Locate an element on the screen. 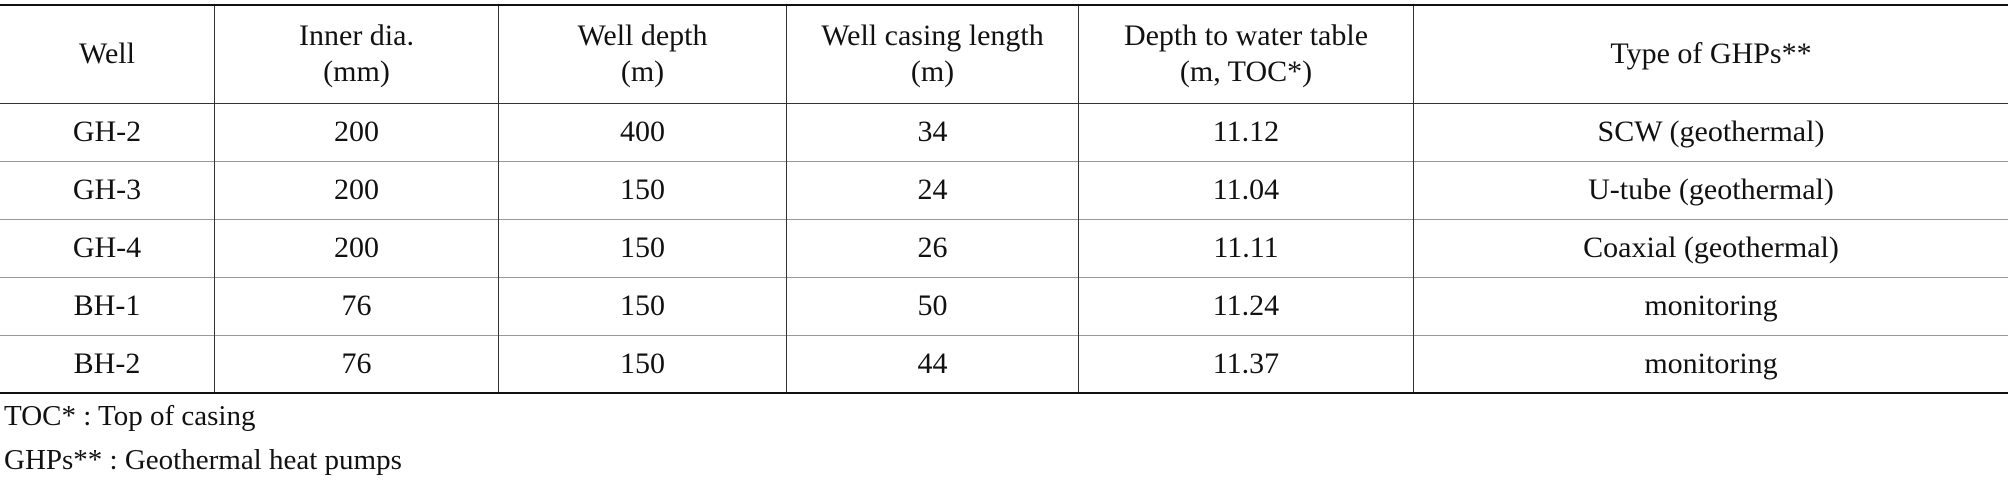  table-cell: 11.24 is located at coordinates (1246, 306).